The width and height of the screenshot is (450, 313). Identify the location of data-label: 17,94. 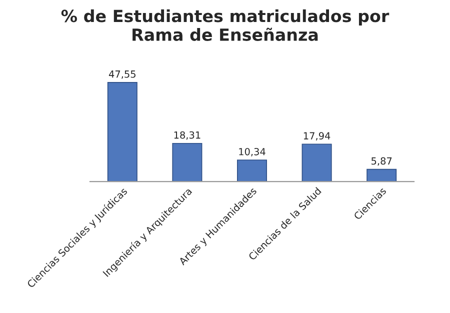
(317, 136).